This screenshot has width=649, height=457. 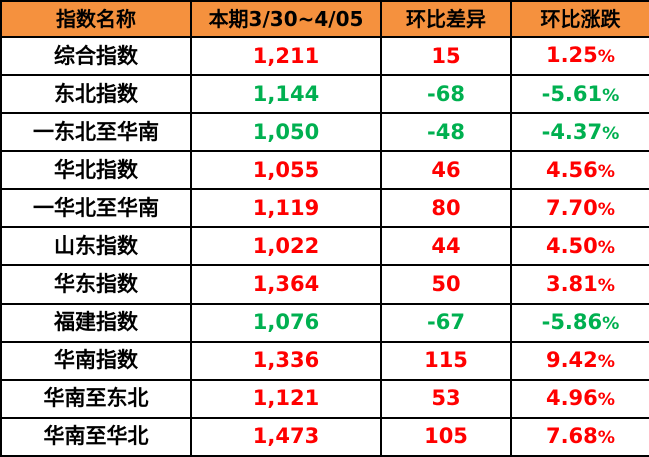 What do you see at coordinates (579, 398) in the screenshot?
I see `mom-change-cell: 4.96%` at bounding box center [579, 398].